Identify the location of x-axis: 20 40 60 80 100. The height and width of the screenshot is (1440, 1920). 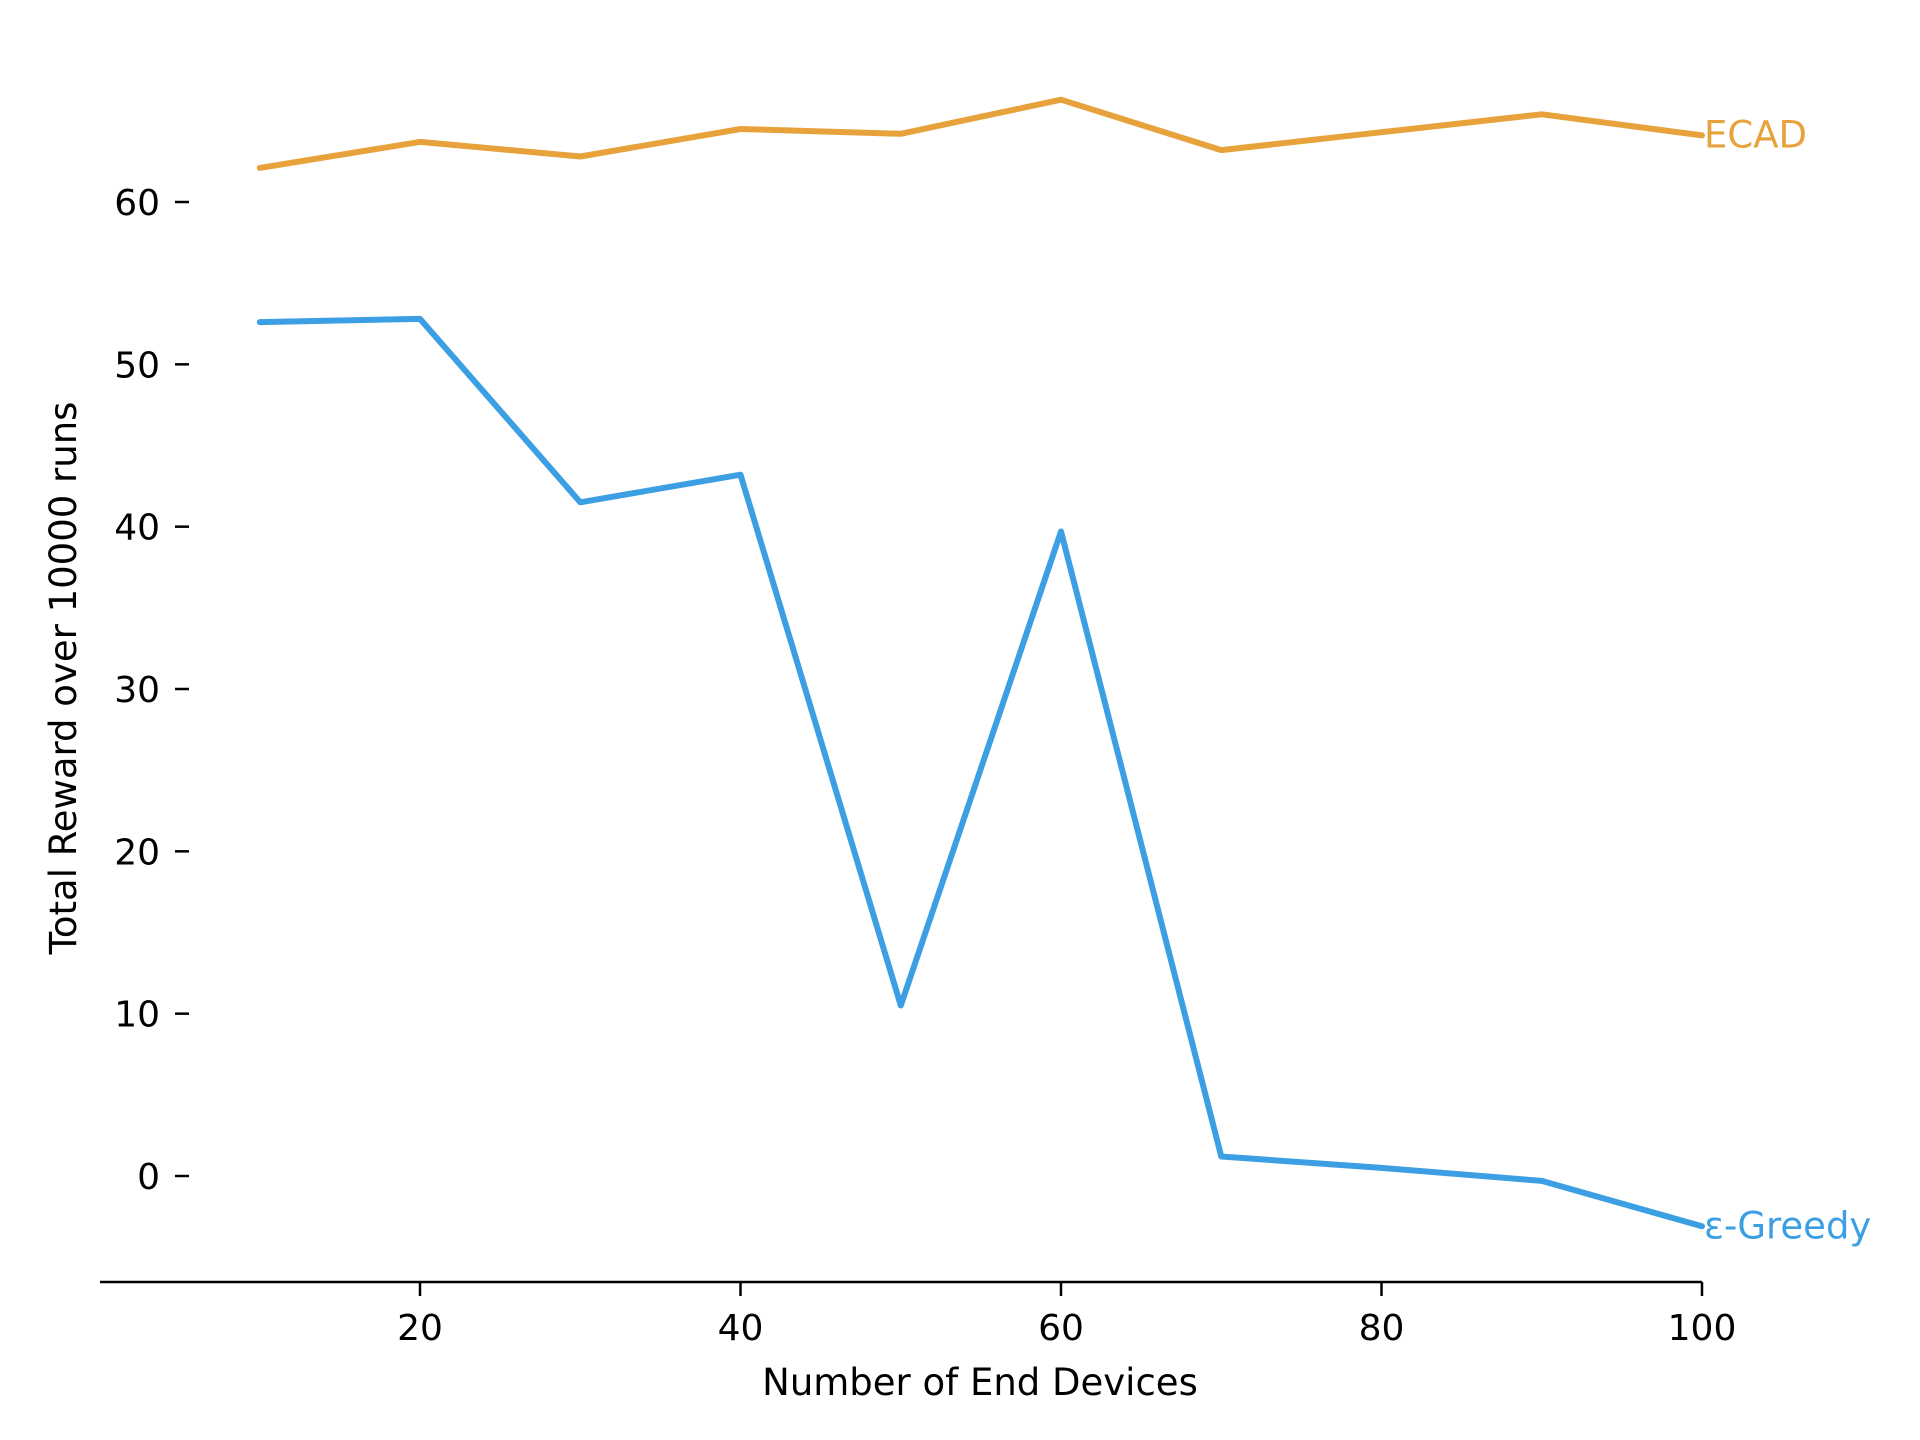
(918, 1314).